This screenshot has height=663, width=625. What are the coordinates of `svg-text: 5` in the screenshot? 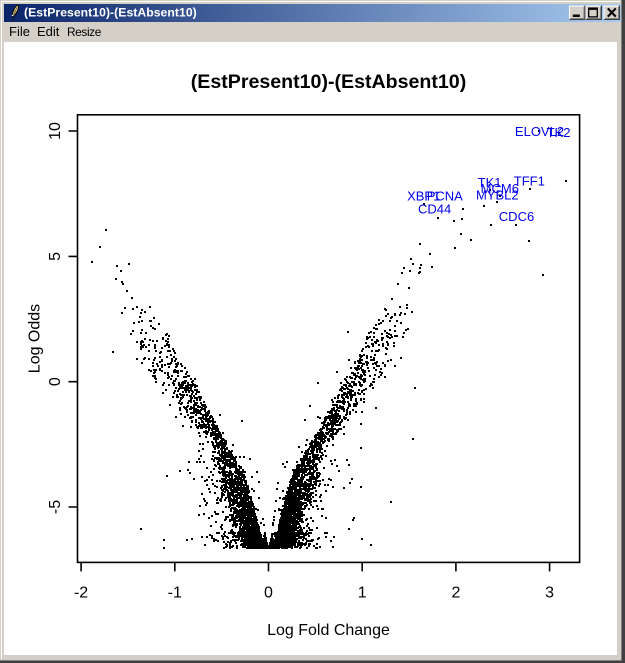 It's located at (55, 256).